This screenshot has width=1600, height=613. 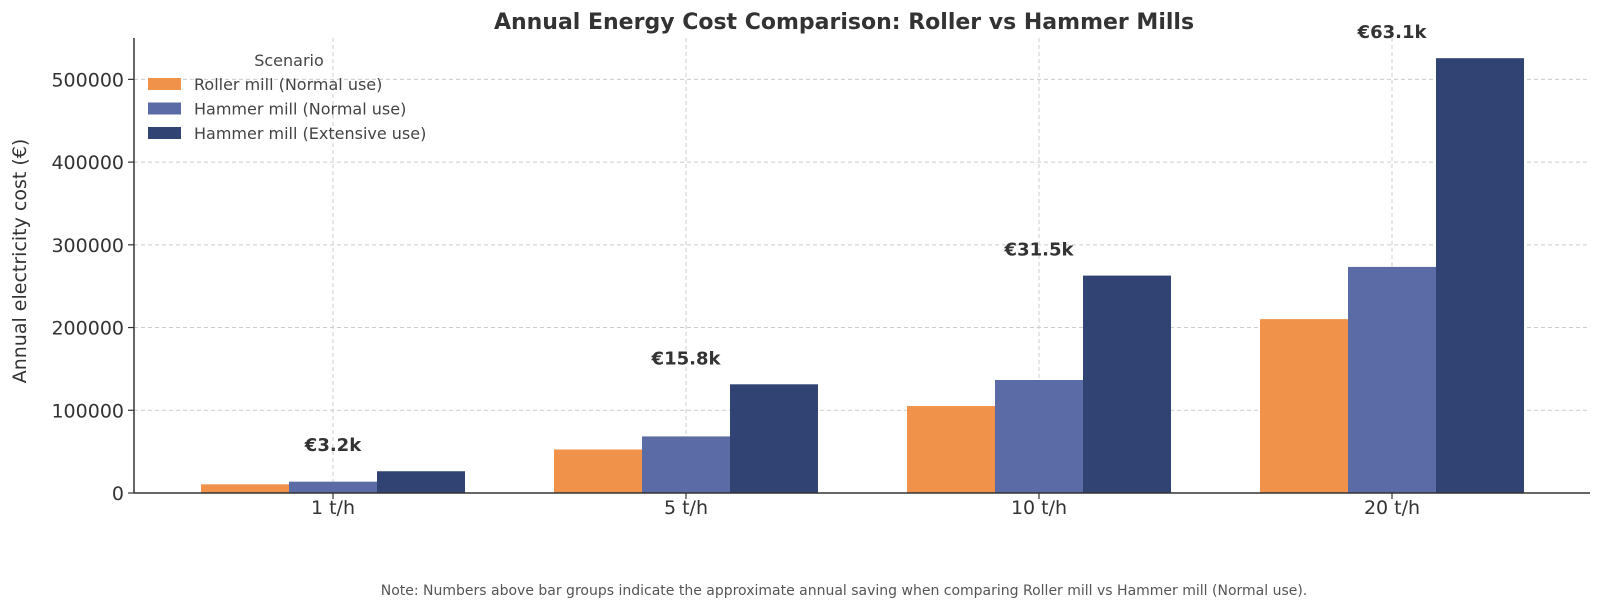 I want to click on y-tick-label: 400000, so click(x=87, y=163).